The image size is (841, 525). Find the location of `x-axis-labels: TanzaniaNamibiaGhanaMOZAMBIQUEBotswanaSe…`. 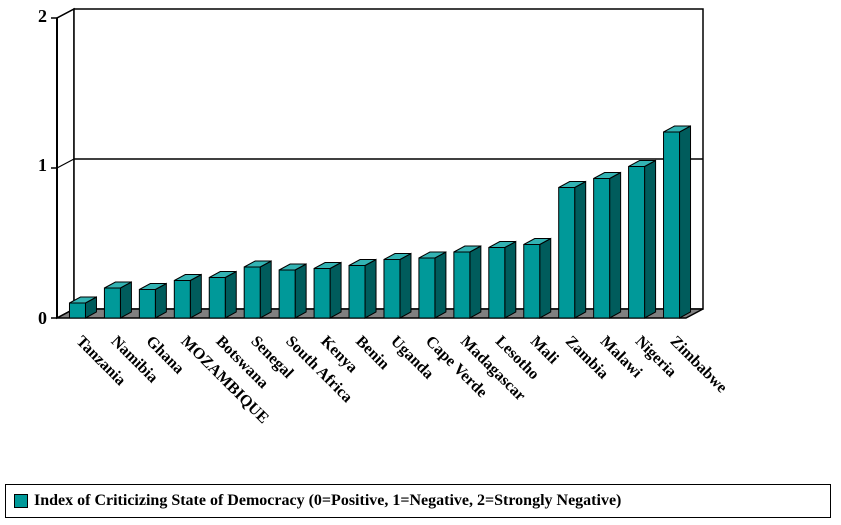

x-axis-labels: TanzaniaNamibiaGhanaMOZAMBIQUEBotswanaSe… is located at coordinates (402, 380).